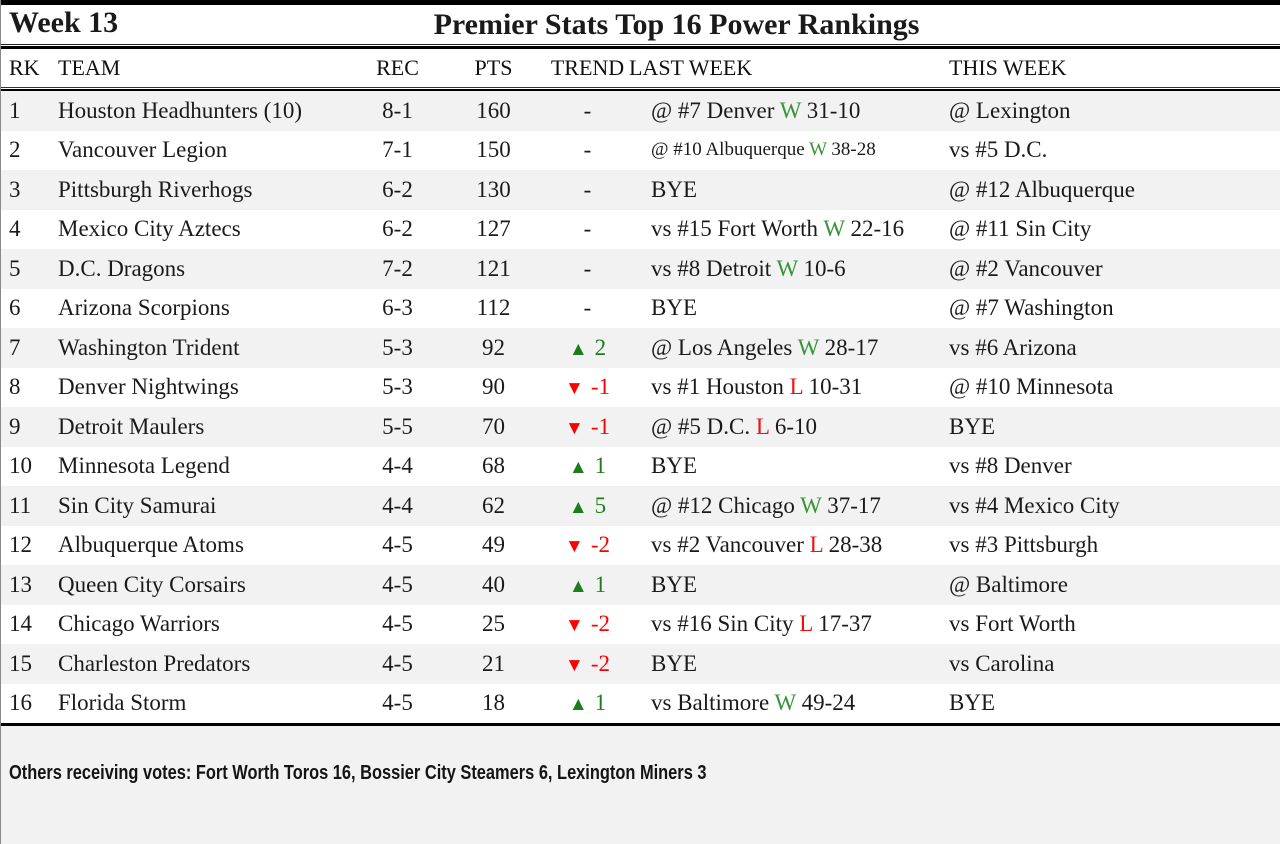 The height and width of the screenshot is (844, 1280). I want to click on this-week-cell: @ #11 Sin City, so click(1020, 229).